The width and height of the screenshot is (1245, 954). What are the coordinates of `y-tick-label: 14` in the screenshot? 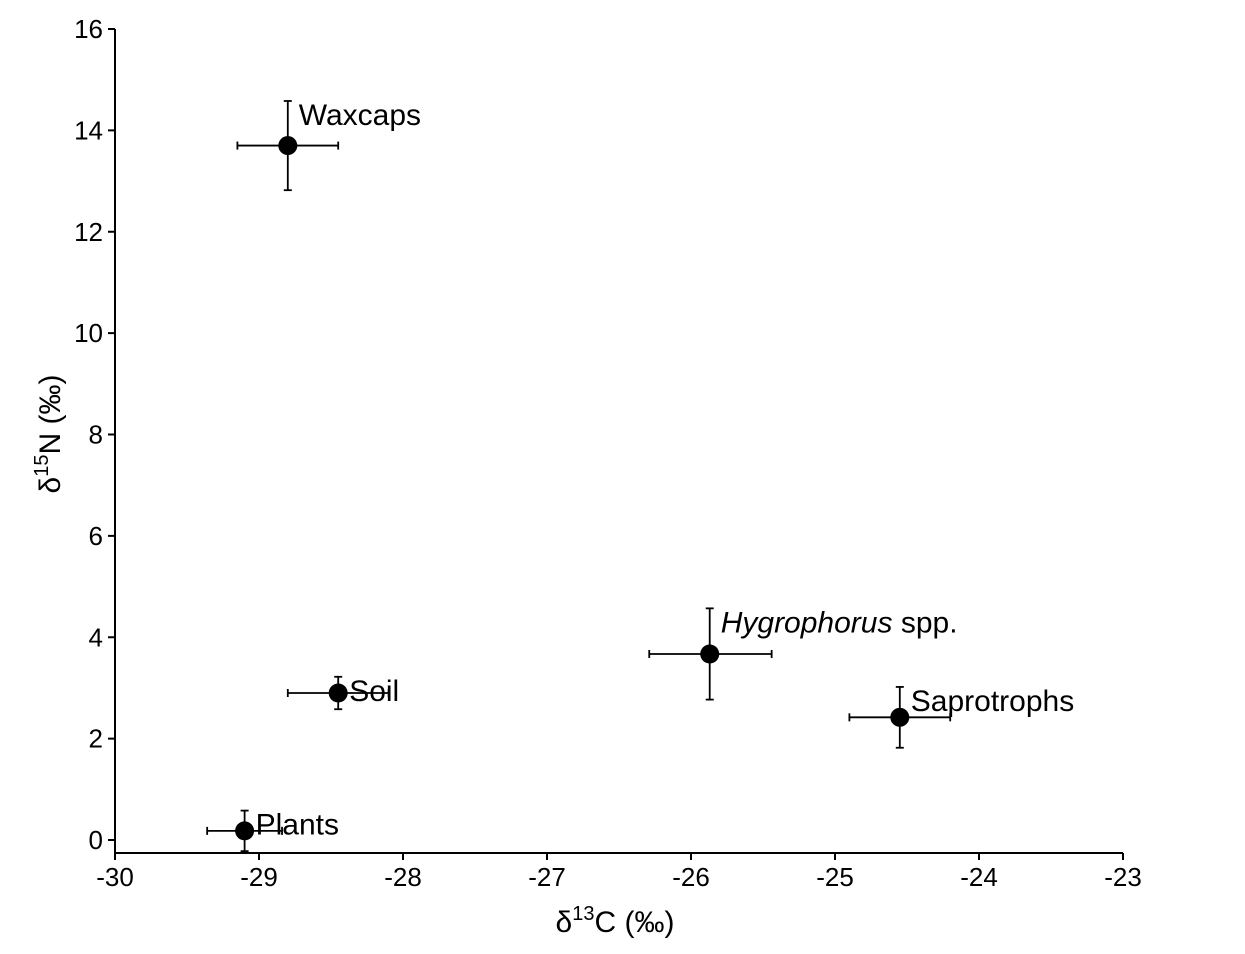 It's located at (88, 130).